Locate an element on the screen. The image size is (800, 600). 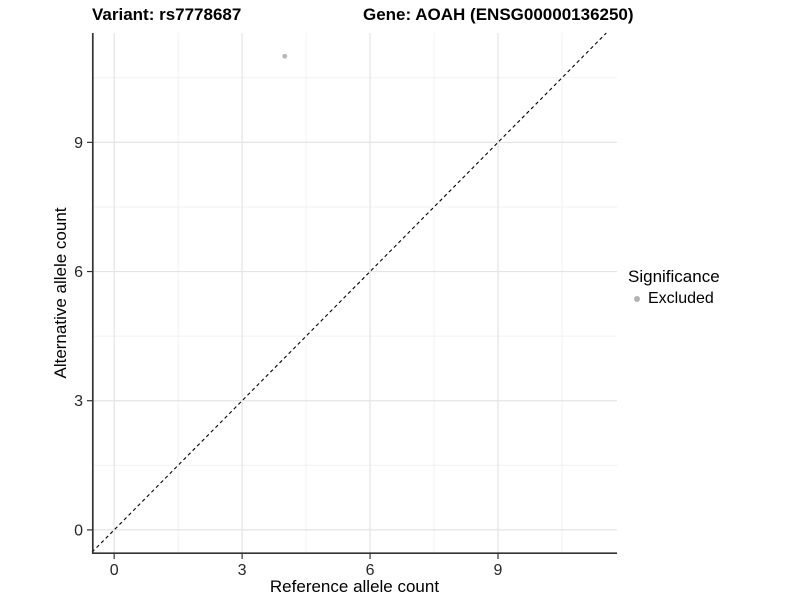
x-tick-label: 3 is located at coordinates (242, 570).